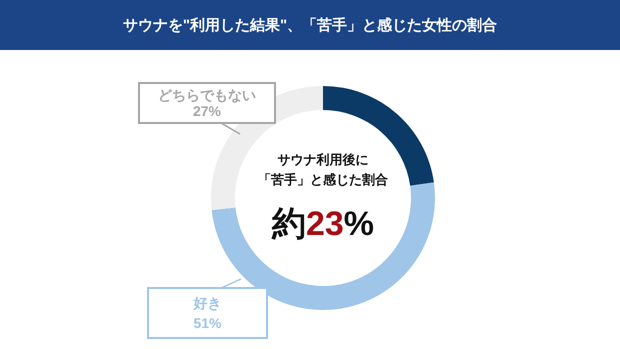 This screenshot has height=349, width=620. I want to click on data-label: 27%, so click(207, 110).